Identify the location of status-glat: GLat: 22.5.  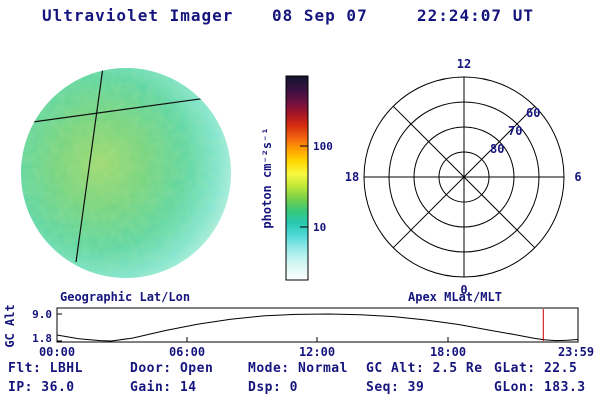
(535, 368).